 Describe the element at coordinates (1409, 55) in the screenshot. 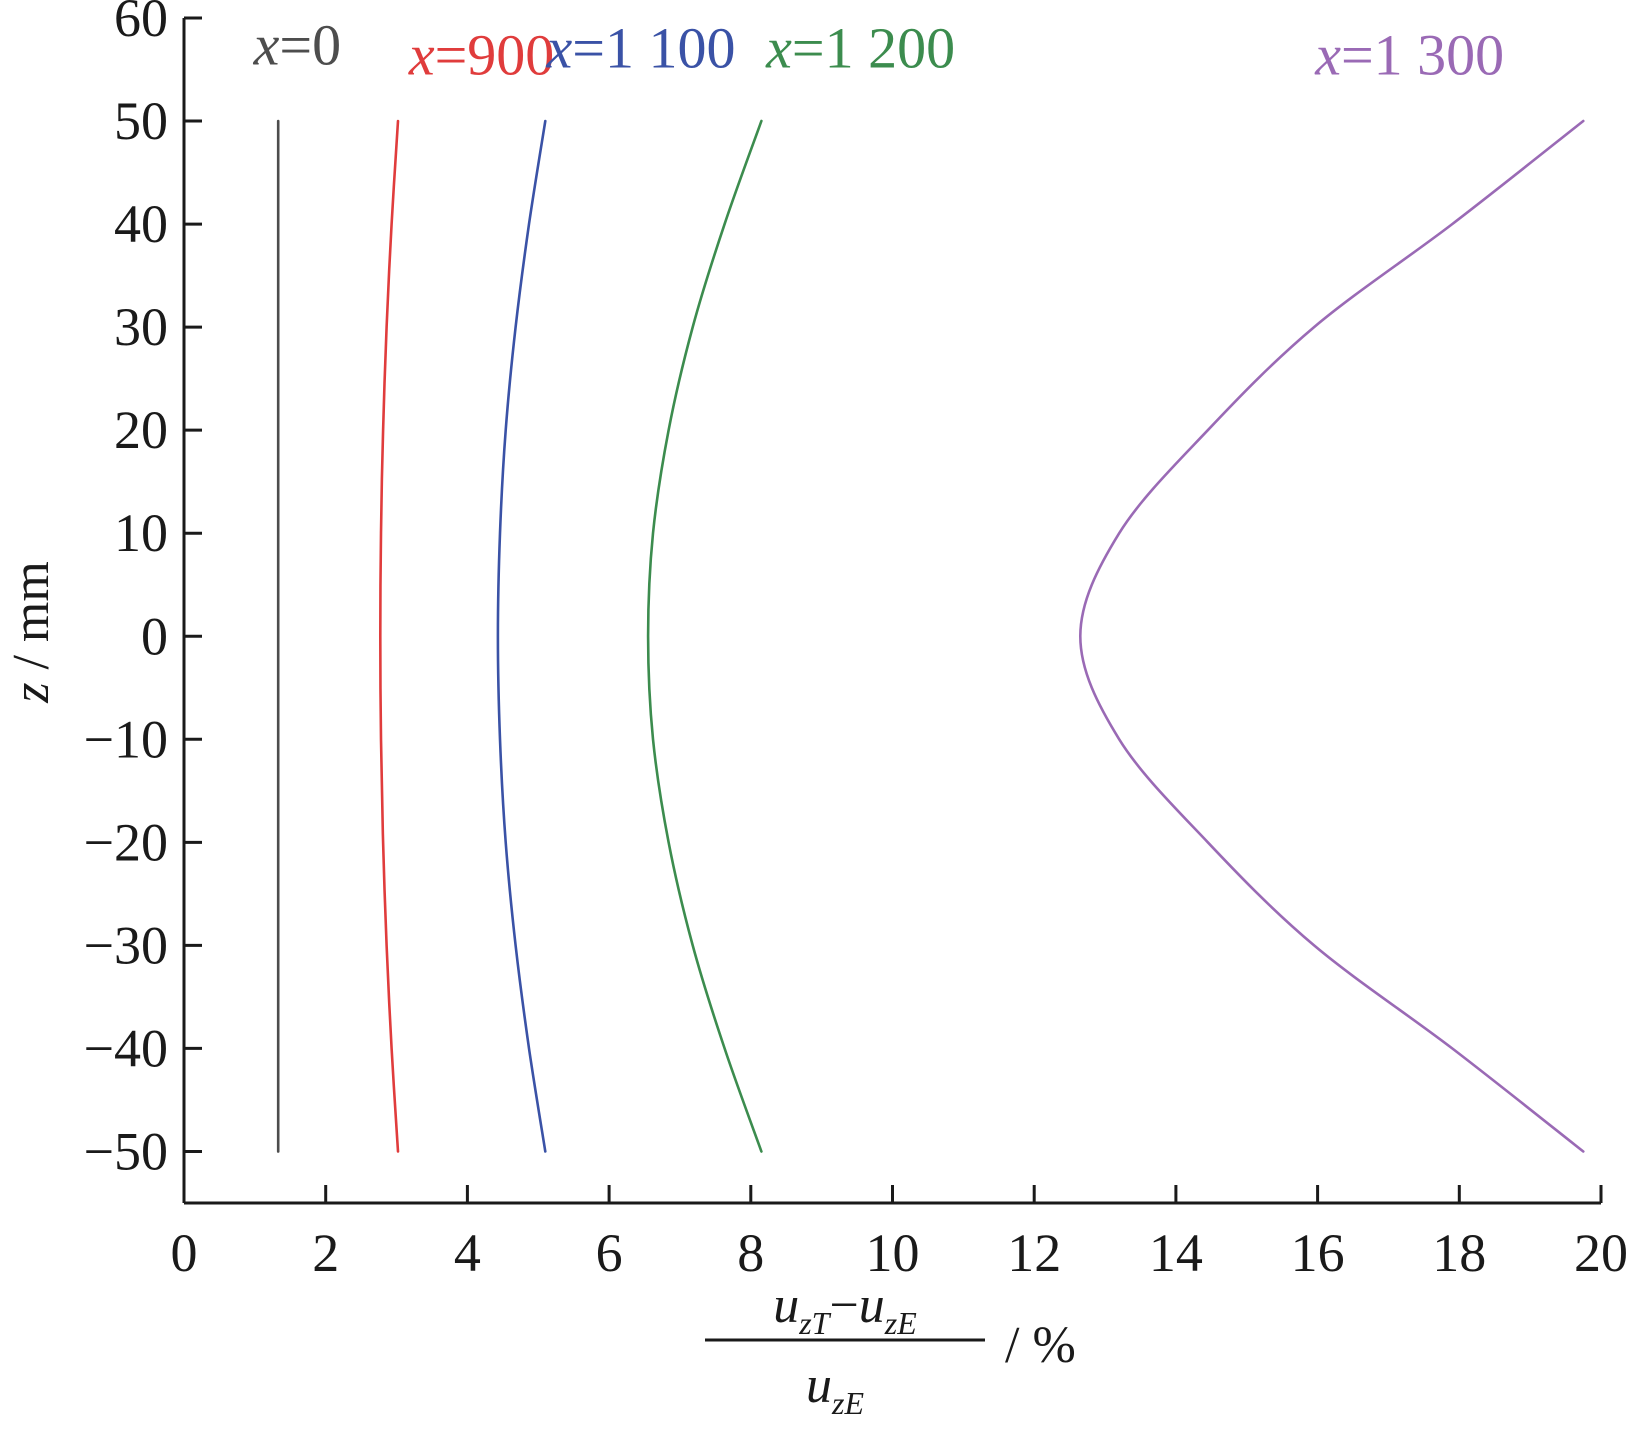

I see `series-label: x=1 300` at that location.